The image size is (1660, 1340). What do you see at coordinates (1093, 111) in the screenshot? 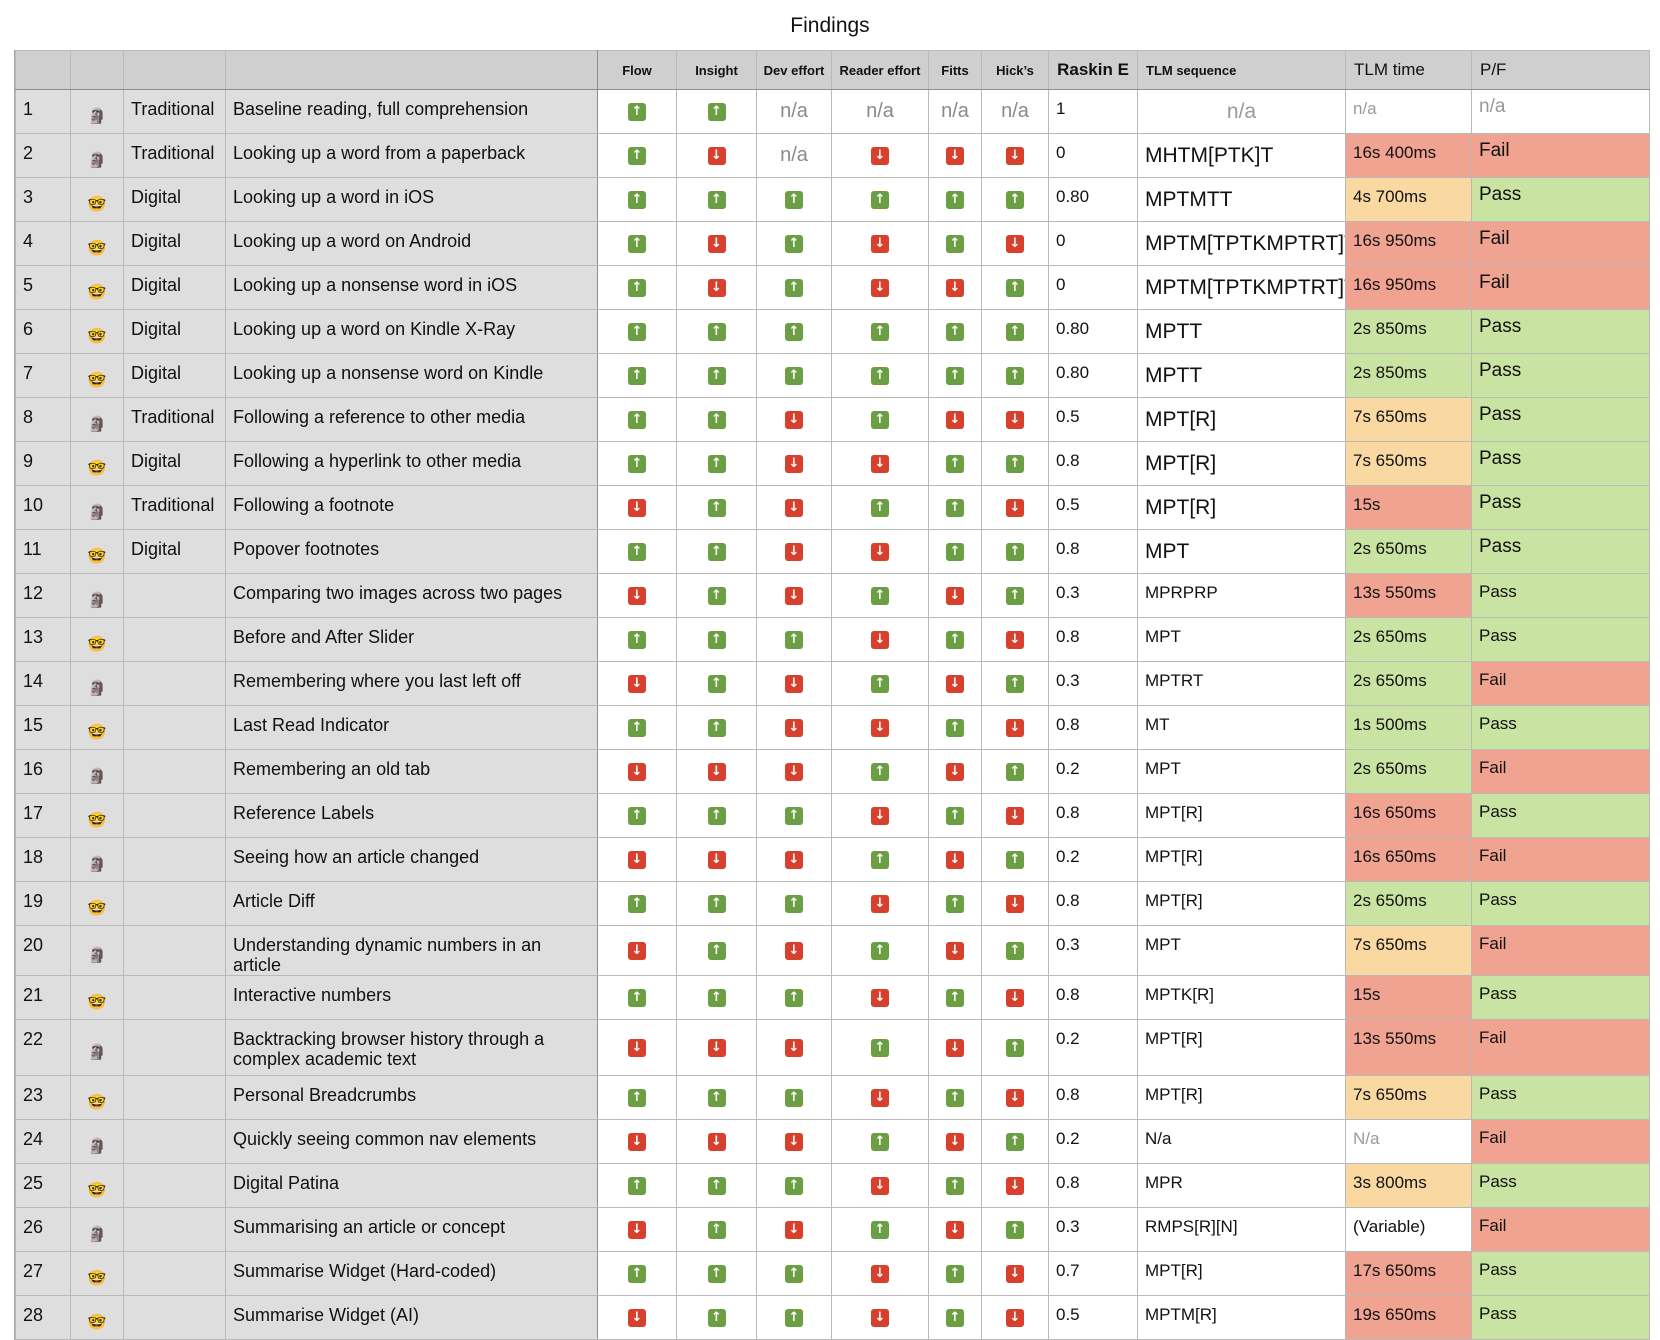
I see `raskin-cell: 1` at bounding box center [1093, 111].